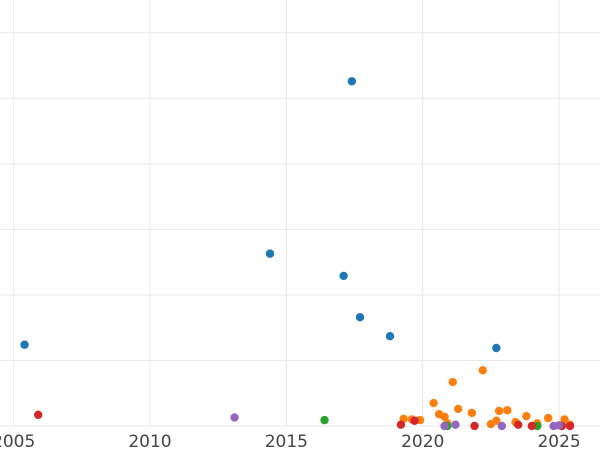 The height and width of the screenshot is (450, 600). I want to click on x-tick-label: 2005, so click(17, 441).